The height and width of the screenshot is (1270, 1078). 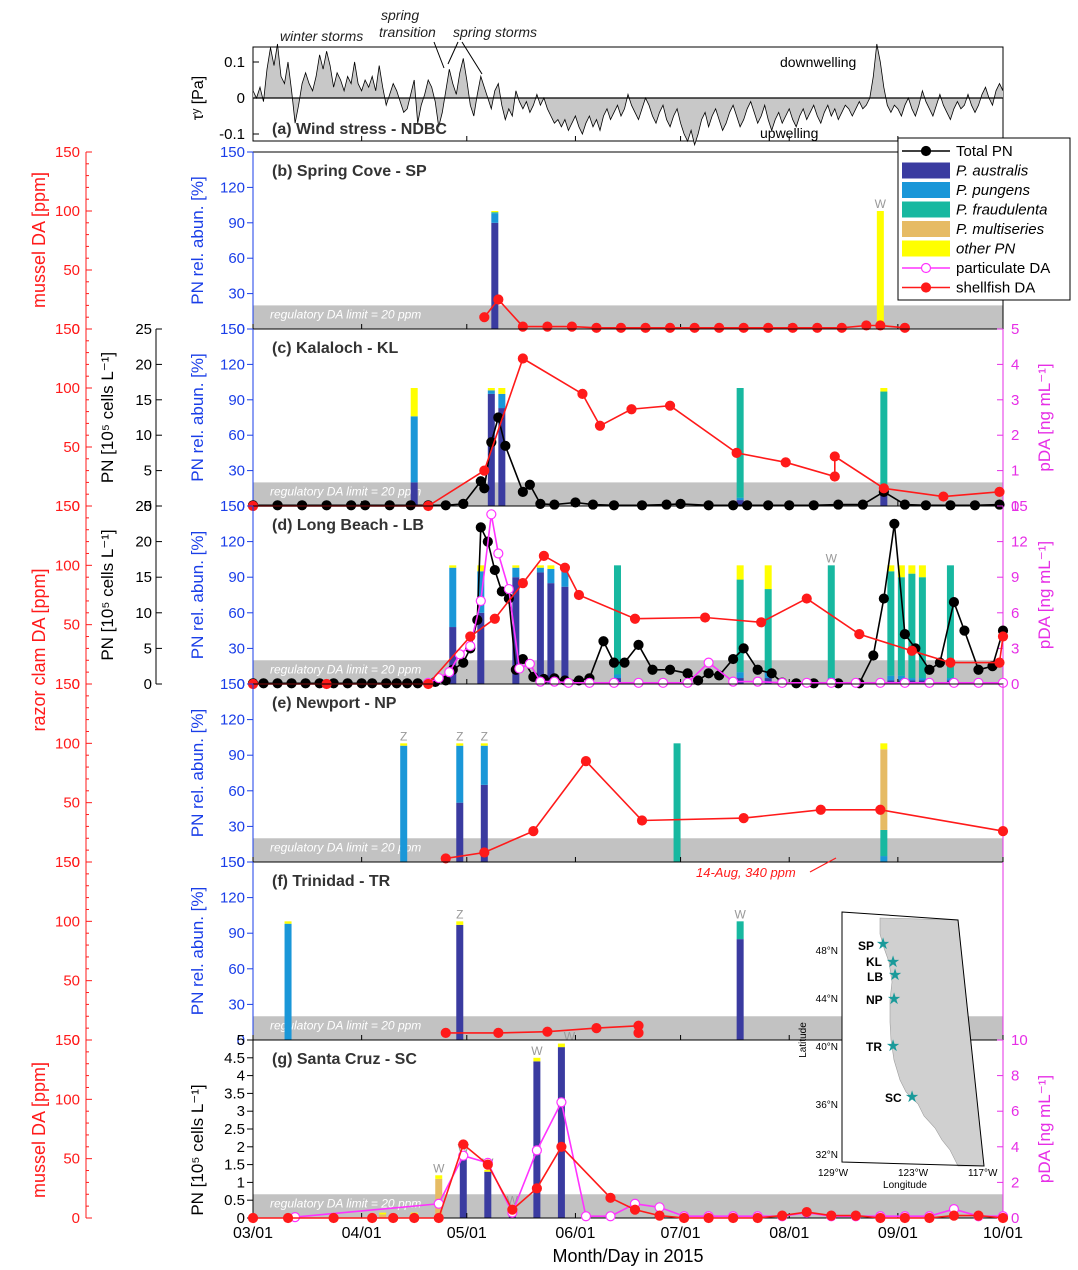 I want to click on station-label: KL, so click(x=874, y=962).